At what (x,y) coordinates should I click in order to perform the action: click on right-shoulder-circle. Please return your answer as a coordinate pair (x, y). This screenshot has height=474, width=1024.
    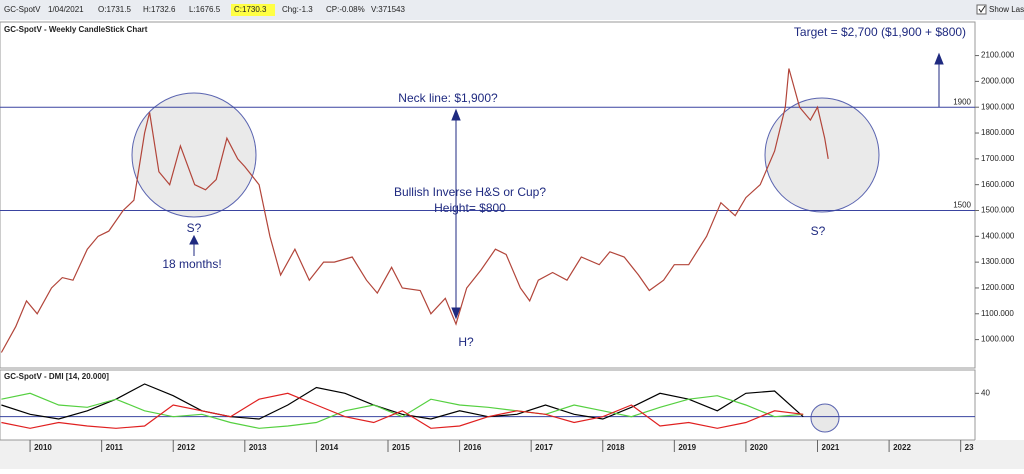
    Looking at the image, I should click on (822, 155).